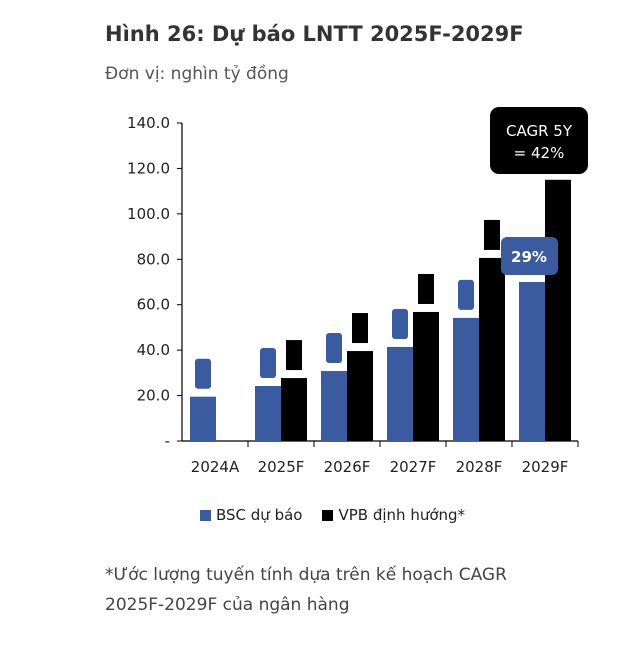 The height and width of the screenshot is (668, 624). I want to click on chart-title: Hình 26: Dự báo LNTT 2025F-2029F, so click(314, 34).